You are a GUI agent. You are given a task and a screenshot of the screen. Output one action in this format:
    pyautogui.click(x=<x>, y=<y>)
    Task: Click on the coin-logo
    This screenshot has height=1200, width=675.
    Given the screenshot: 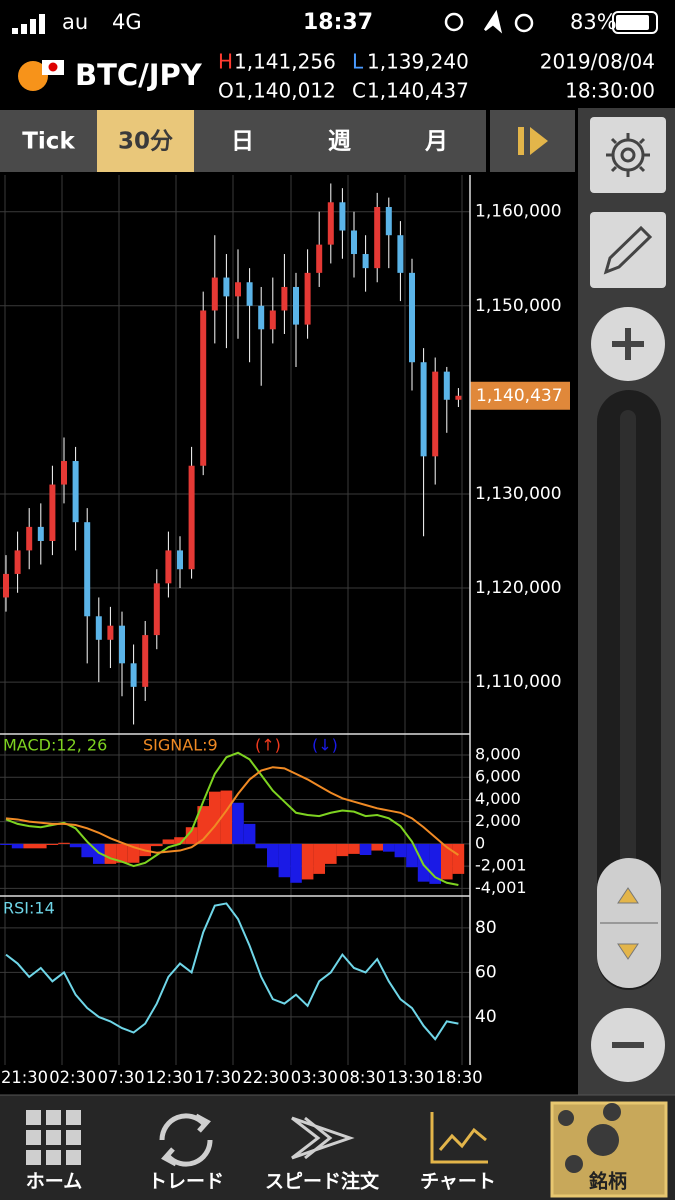 What is the action you would take?
    pyautogui.click(x=33, y=76)
    